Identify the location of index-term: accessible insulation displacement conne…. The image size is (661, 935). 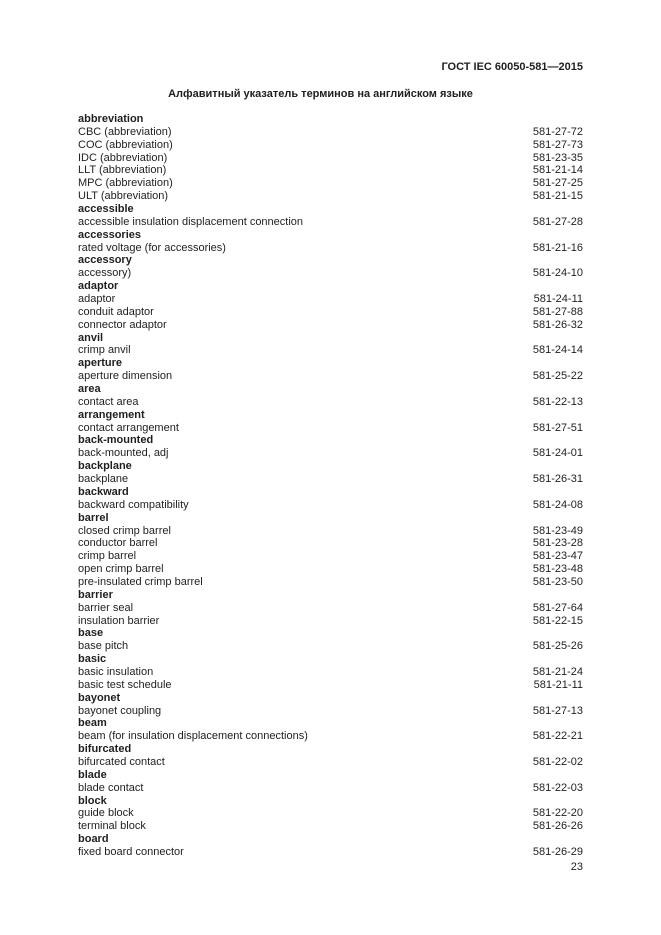
(191, 221).